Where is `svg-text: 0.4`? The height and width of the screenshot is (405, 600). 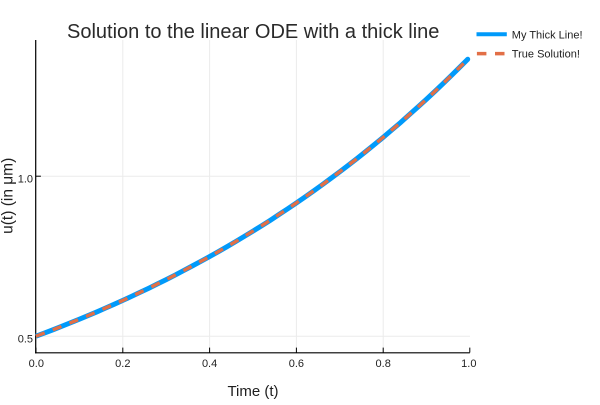
svg-text: 0.4 is located at coordinates (209, 364).